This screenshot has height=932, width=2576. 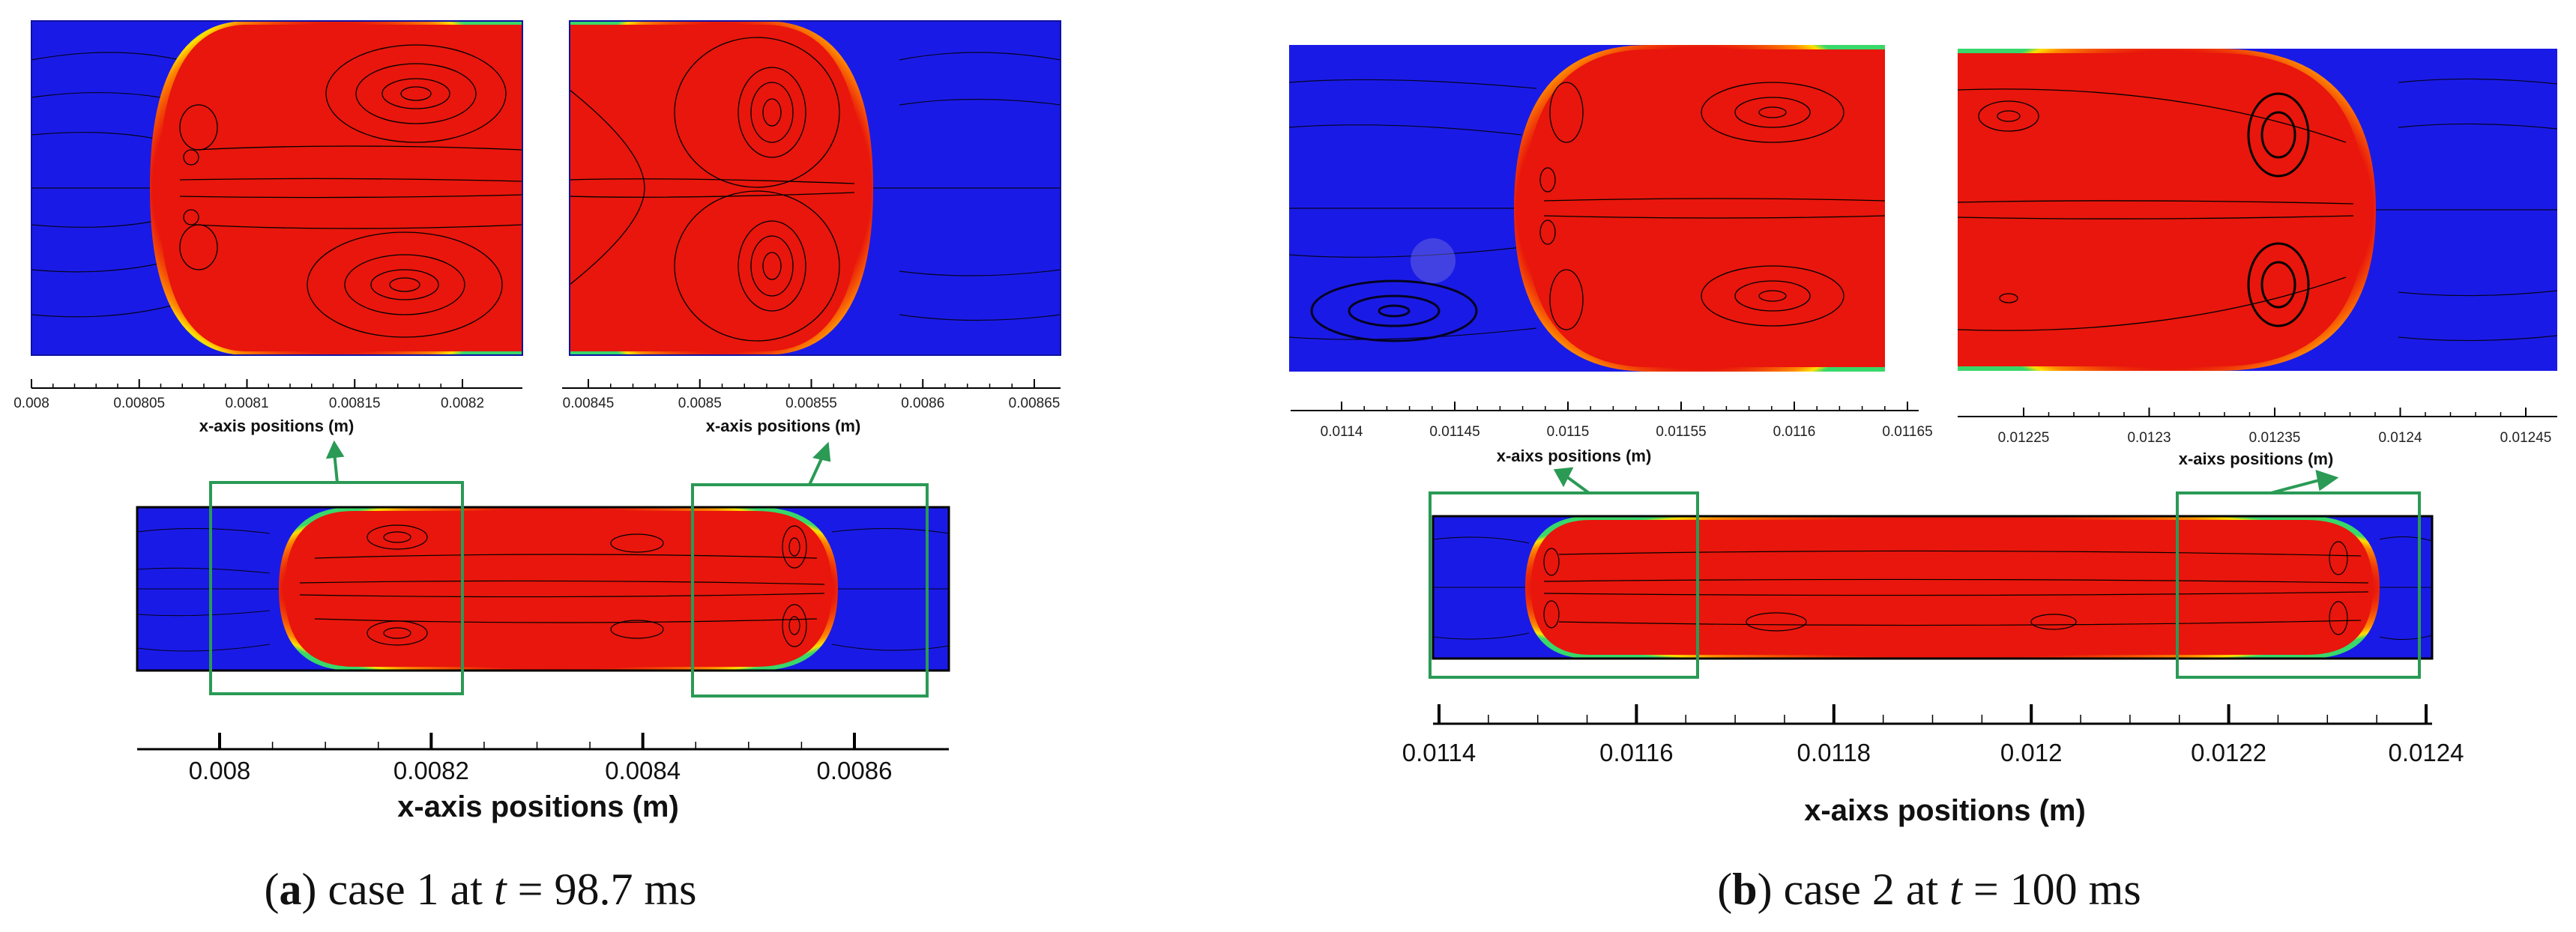 What do you see at coordinates (1907, 432) in the screenshot?
I see `tick-label: 0.01165` at bounding box center [1907, 432].